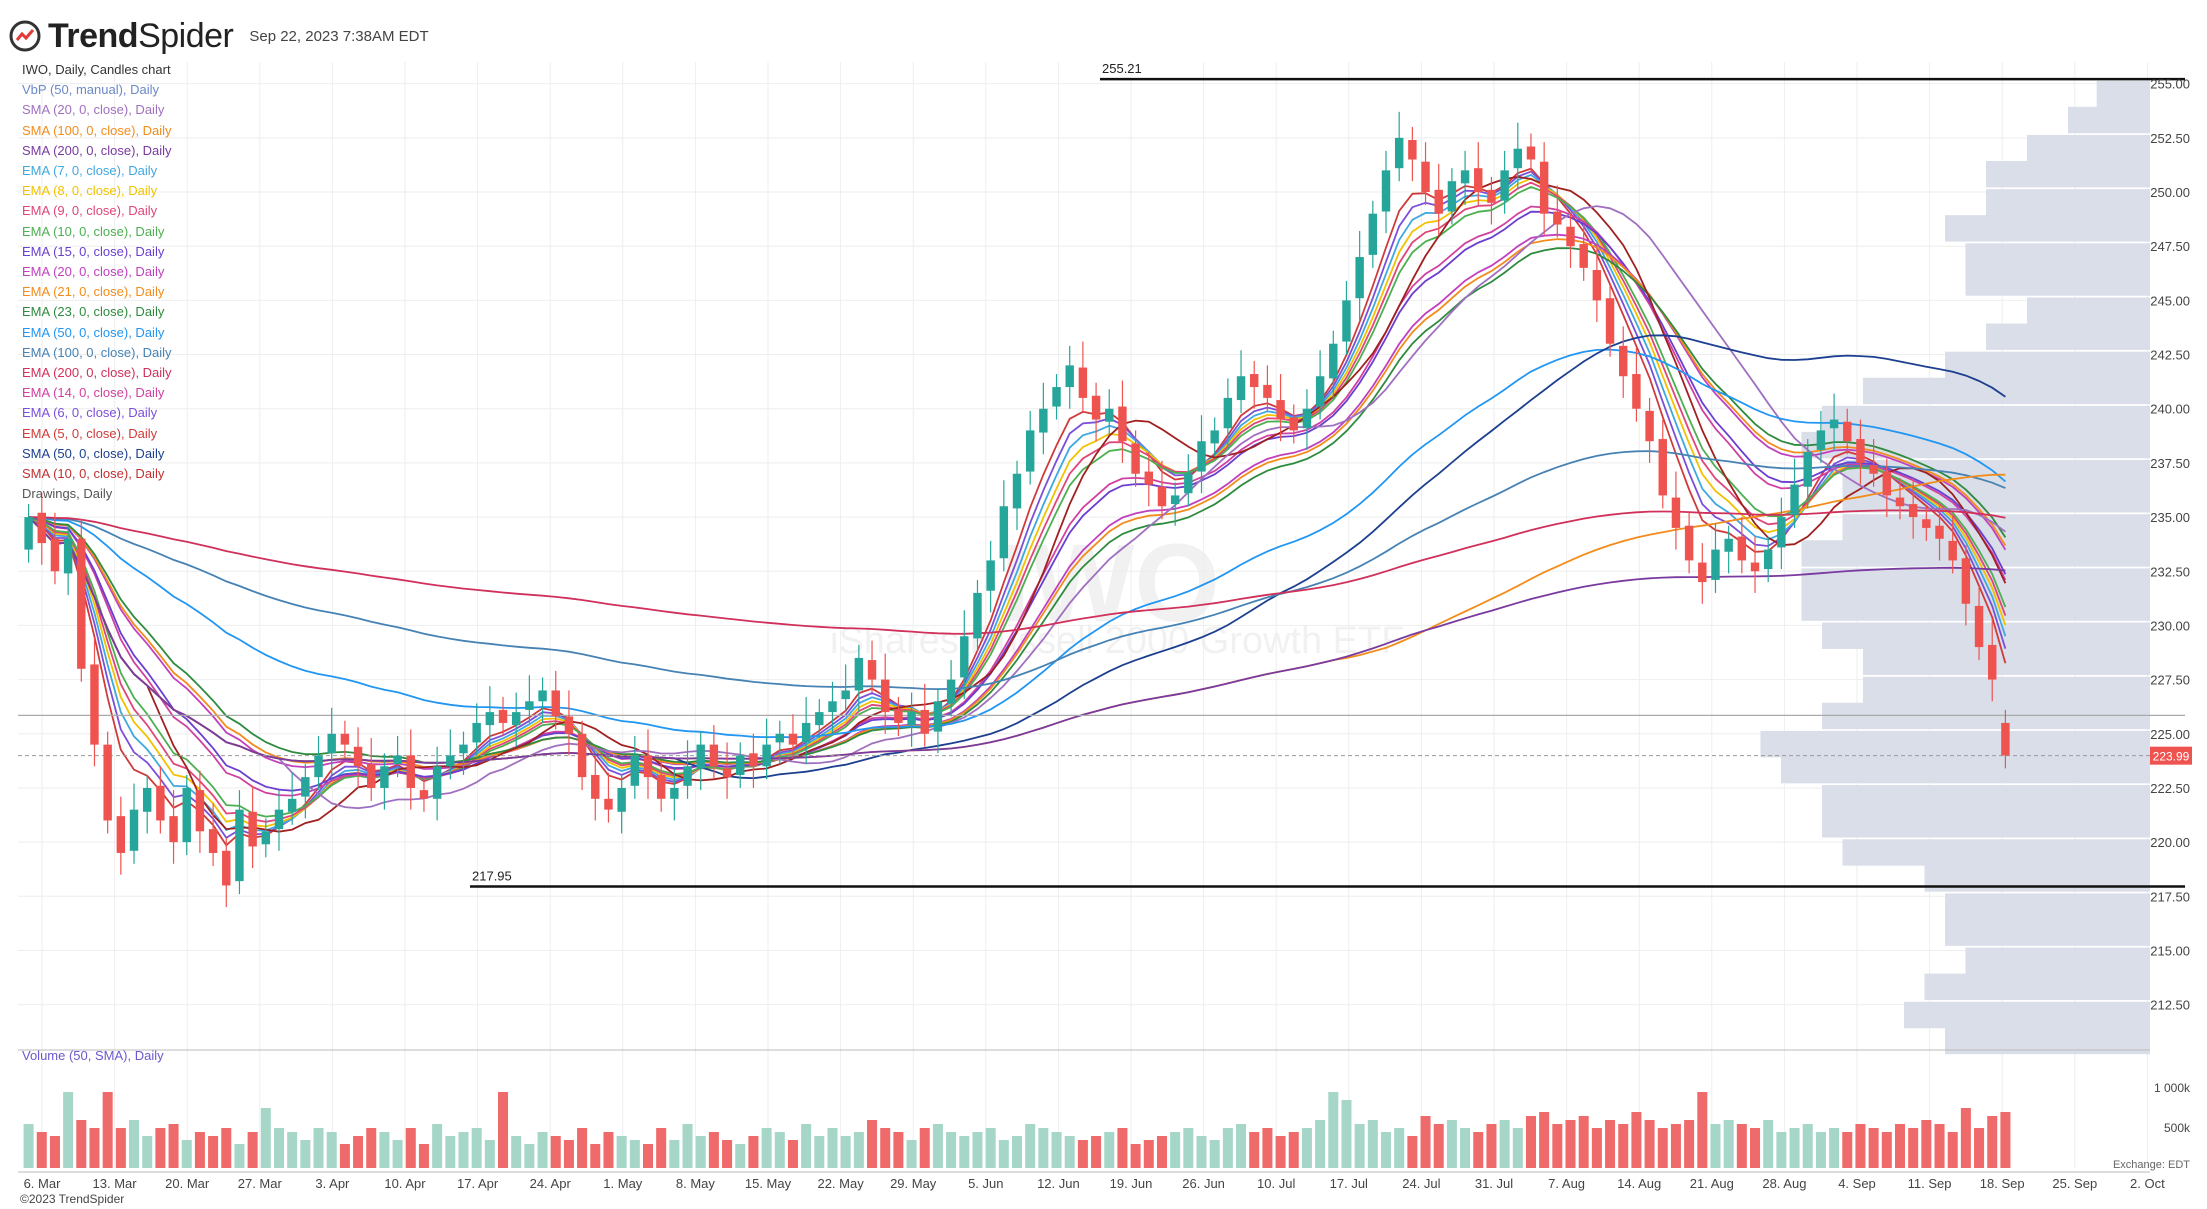 The height and width of the screenshot is (1209, 2207). Describe the element at coordinates (90, 433) in the screenshot. I see `indicator-item: EMA (5, 0, close), Daily` at that location.